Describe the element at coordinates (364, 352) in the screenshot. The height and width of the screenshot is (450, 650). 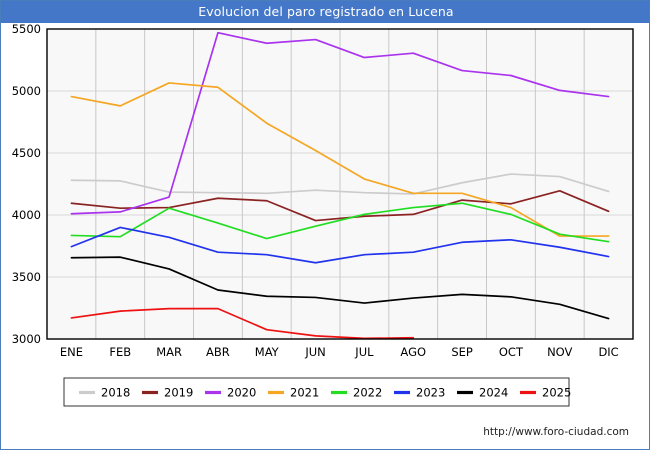
I see `x-axis-tick-label: JUL` at that location.